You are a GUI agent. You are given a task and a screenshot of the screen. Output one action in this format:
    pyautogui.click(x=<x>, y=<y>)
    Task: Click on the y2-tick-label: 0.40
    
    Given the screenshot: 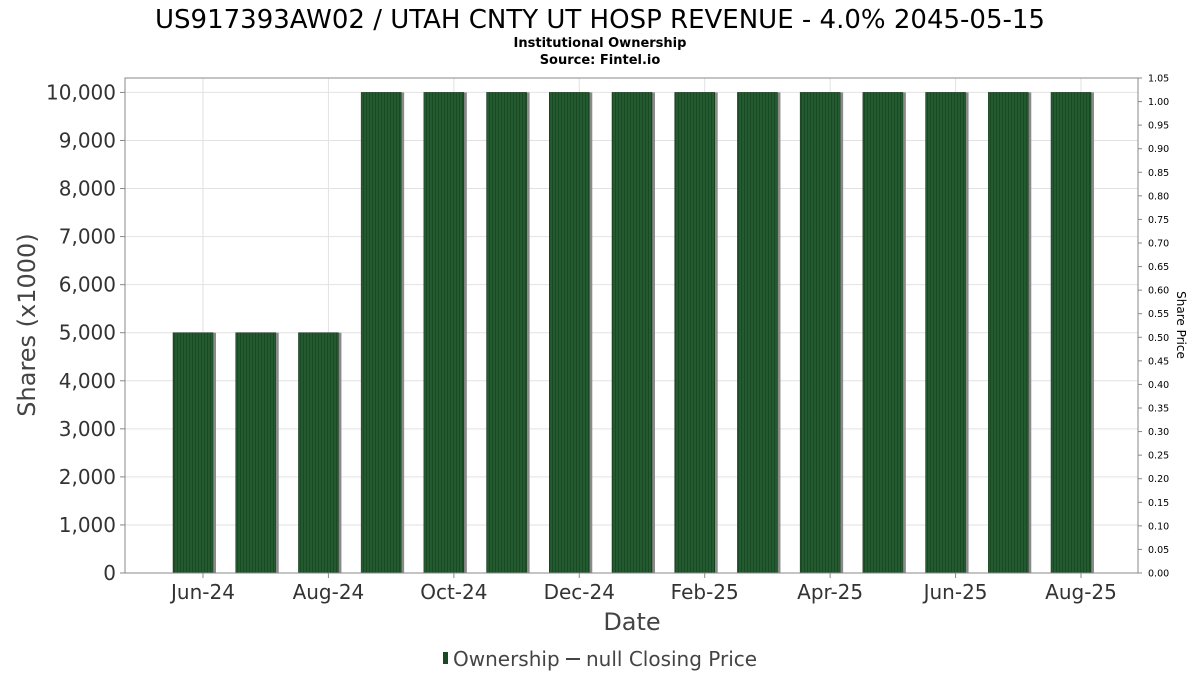 What is the action you would take?
    pyautogui.click(x=1158, y=385)
    